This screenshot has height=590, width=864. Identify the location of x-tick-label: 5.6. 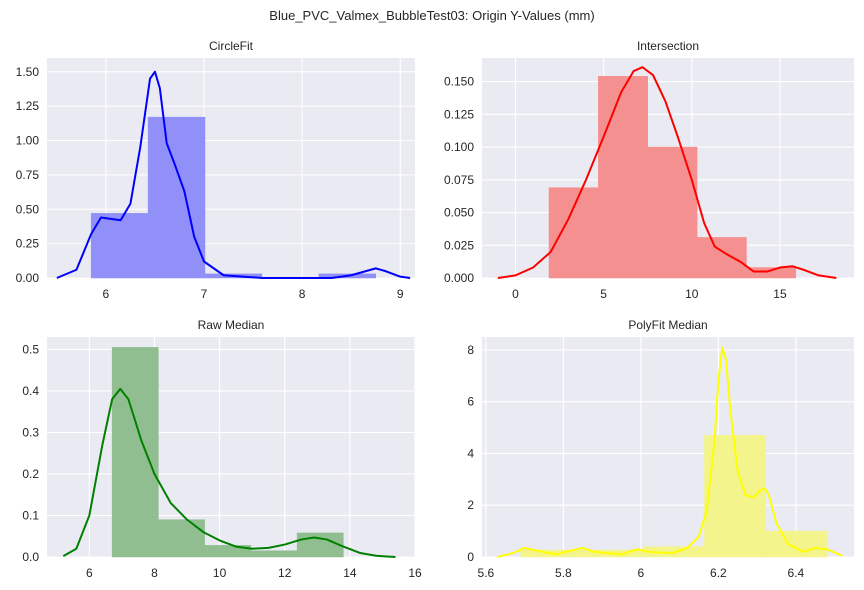
(486, 573).